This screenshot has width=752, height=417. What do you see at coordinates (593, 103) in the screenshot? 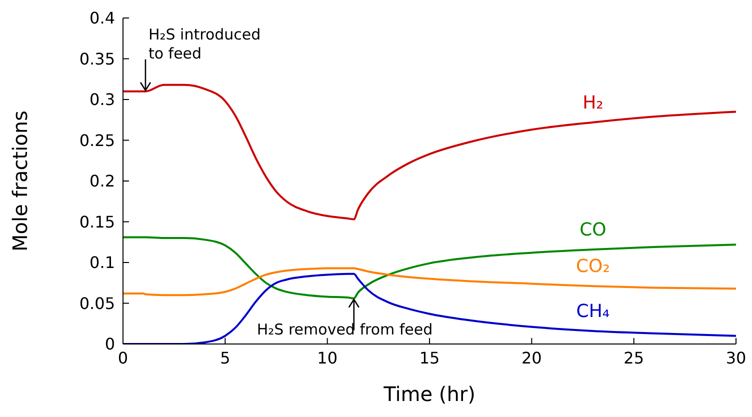
I see `series-label: H₂` at bounding box center [593, 103].